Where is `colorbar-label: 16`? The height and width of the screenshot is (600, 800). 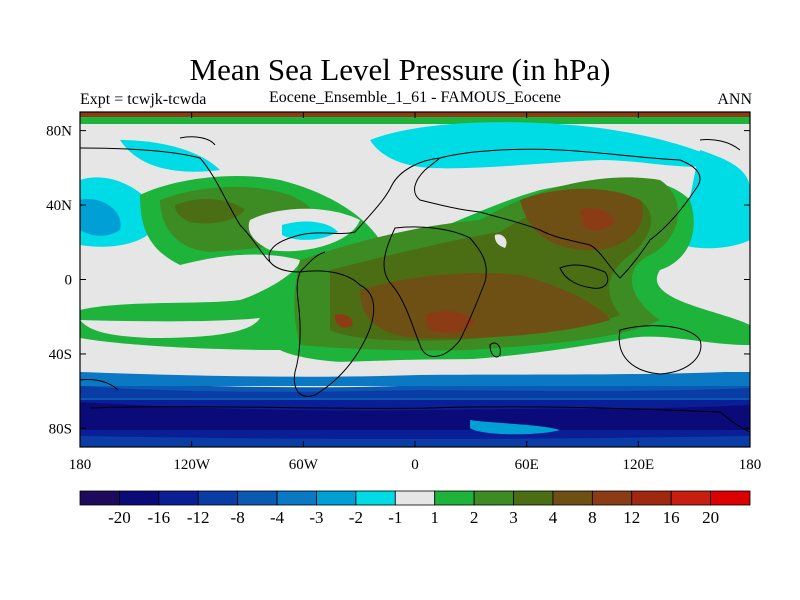
colorbar-label: 16 is located at coordinates (671, 517).